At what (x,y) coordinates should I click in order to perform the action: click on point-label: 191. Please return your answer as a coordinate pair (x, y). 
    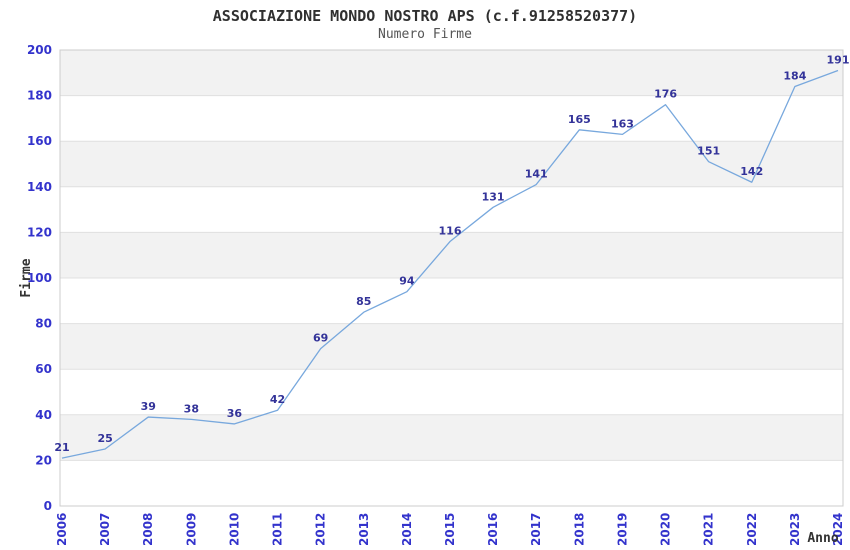
    Looking at the image, I should click on (838, 60).